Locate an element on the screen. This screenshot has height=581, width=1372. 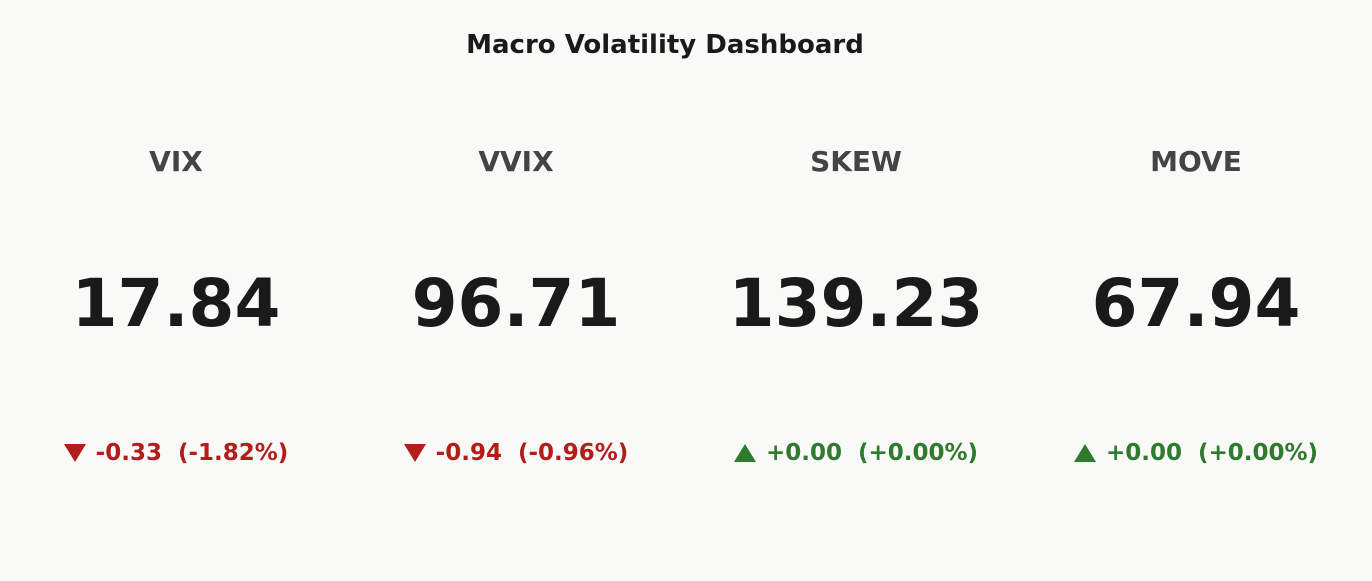
metric-value: 139.23 is located at coordinates (856, 303).